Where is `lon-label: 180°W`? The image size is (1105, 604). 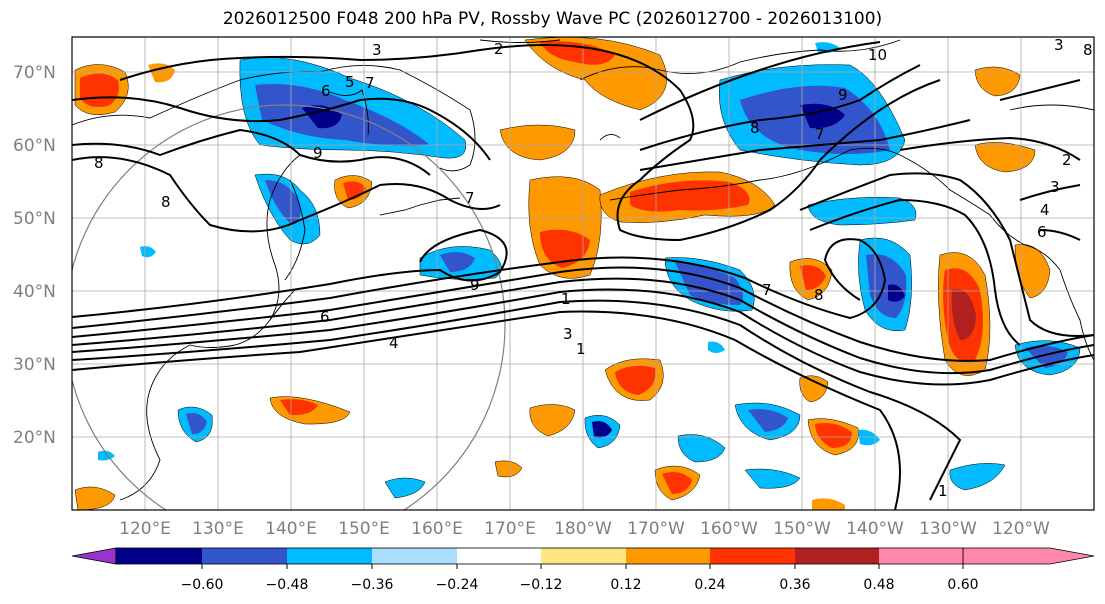 lon-label: 180°W is located at coordinates (583, 529).